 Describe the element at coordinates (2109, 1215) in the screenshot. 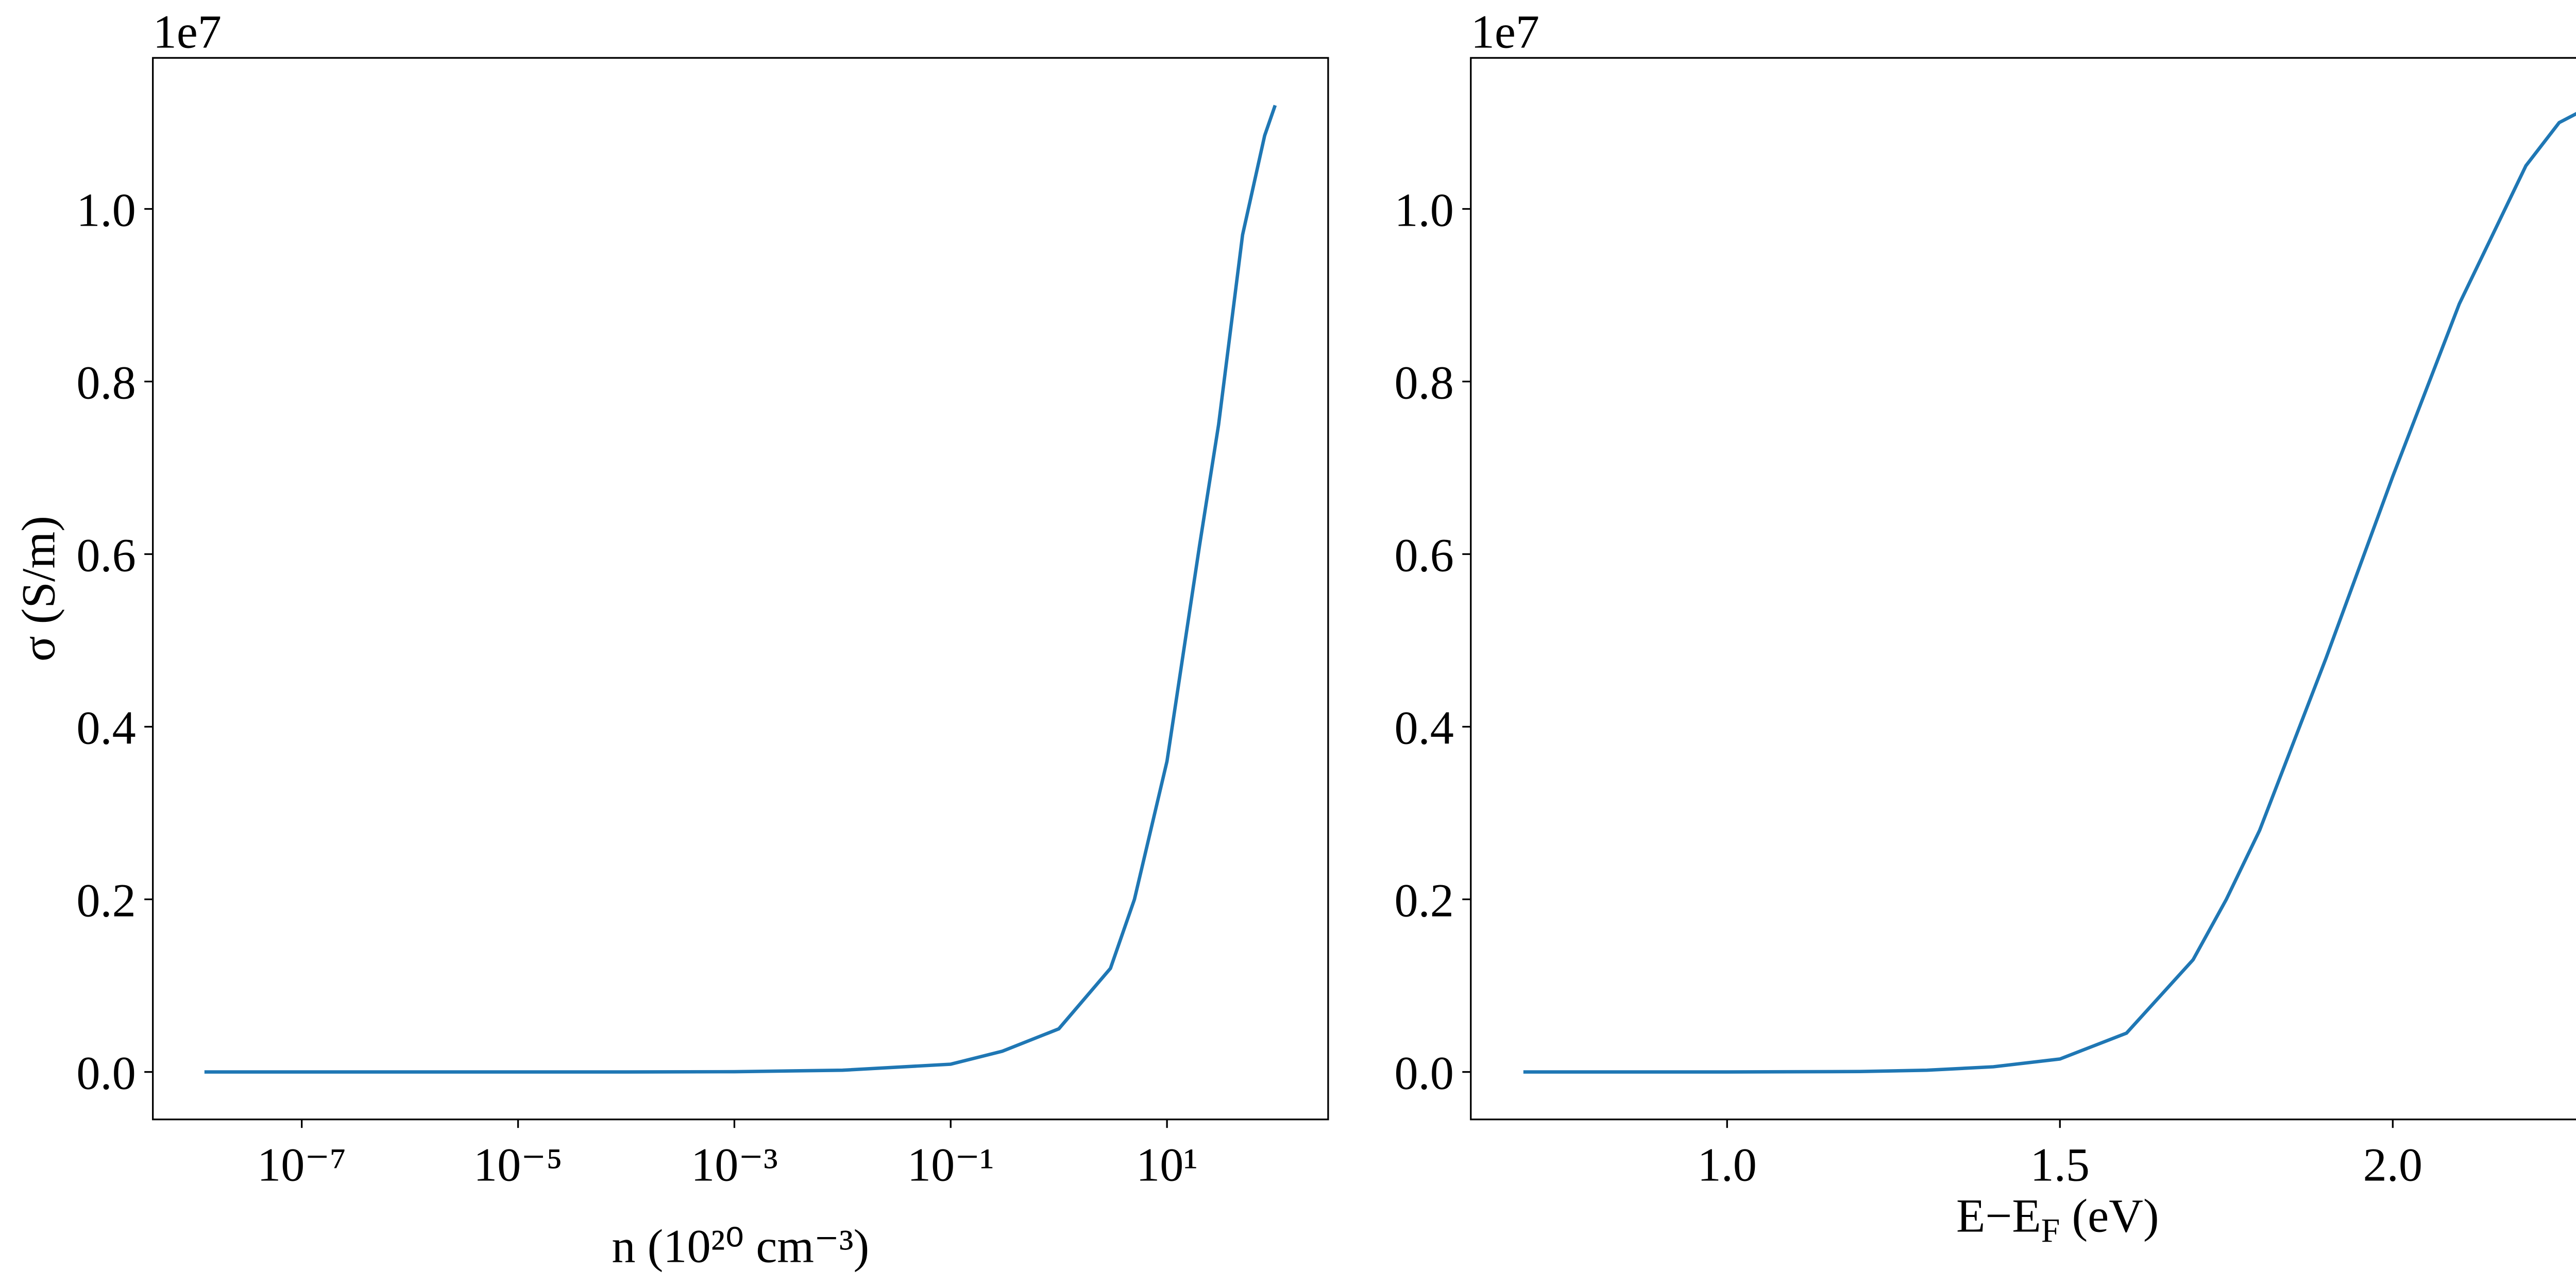

I see `x-axis-label-unit: (eV)` at that location.